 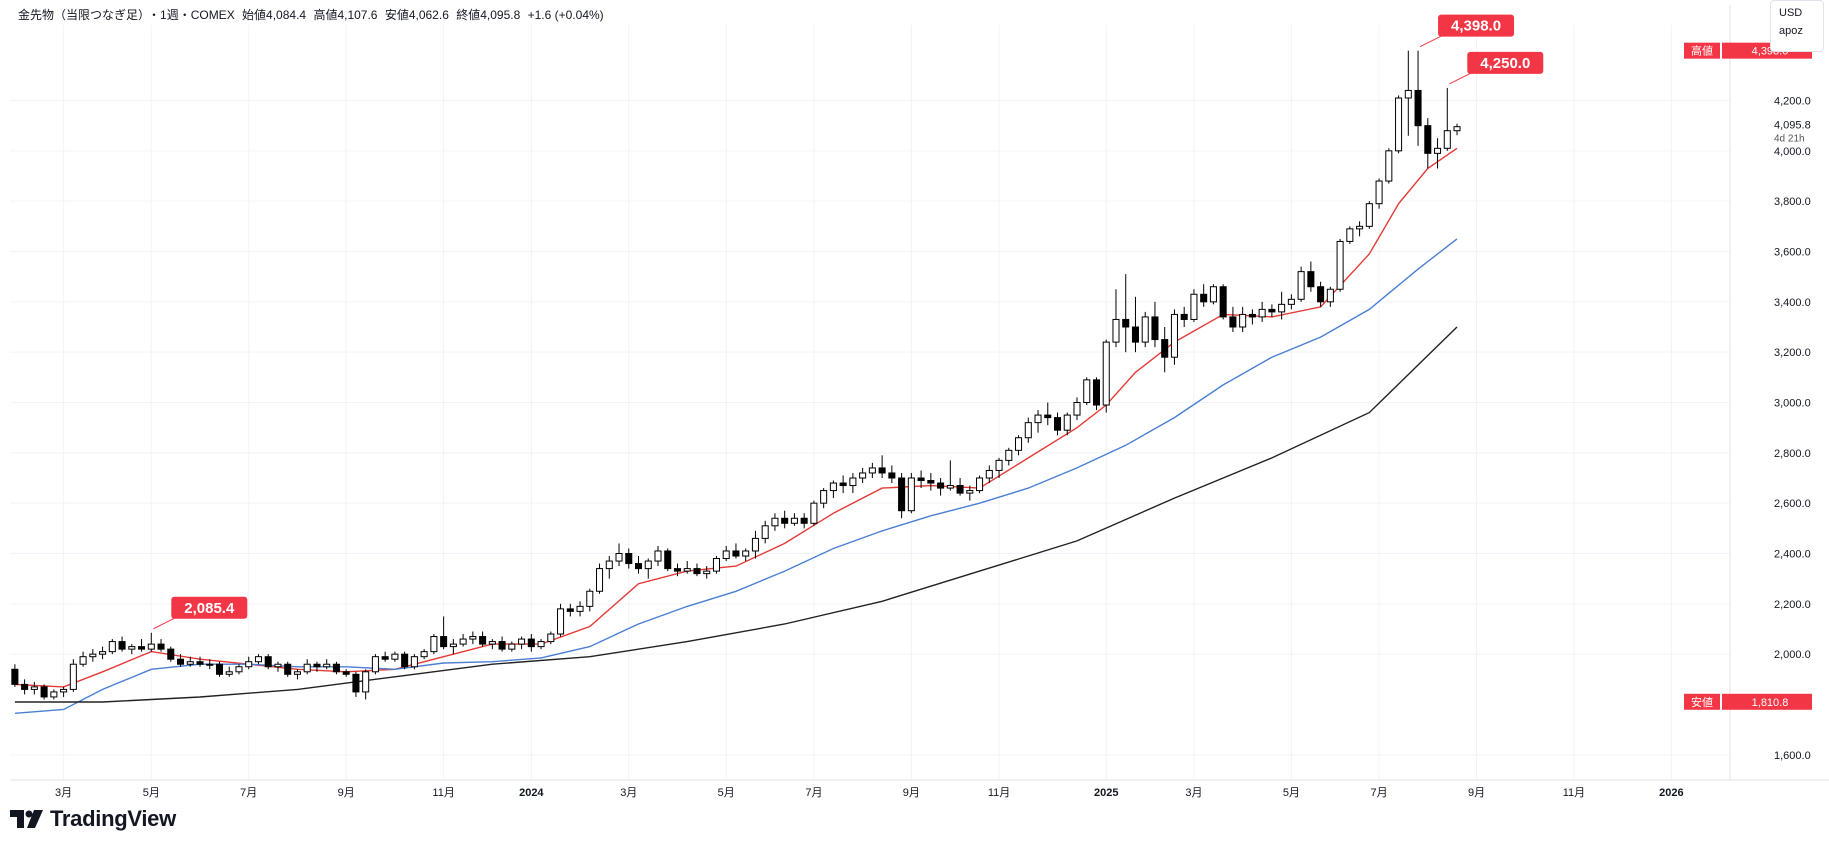 What do you see at coordinates (1792, 202) in the screenshot?
I see `y-tick-label: 3,800.0` at bounding box center [1792, 202].